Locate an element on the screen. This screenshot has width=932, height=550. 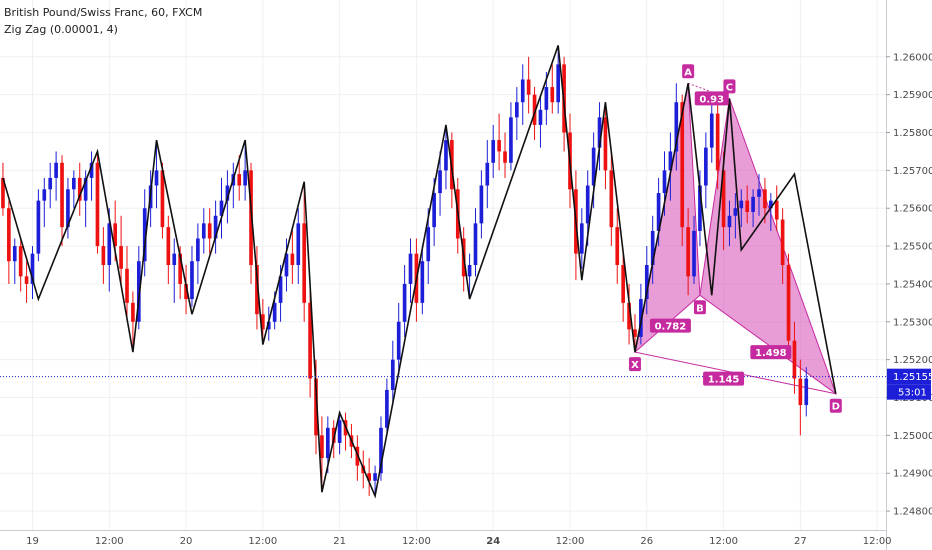
harmonic-triangle-xab is located at coordinates (667, 218).